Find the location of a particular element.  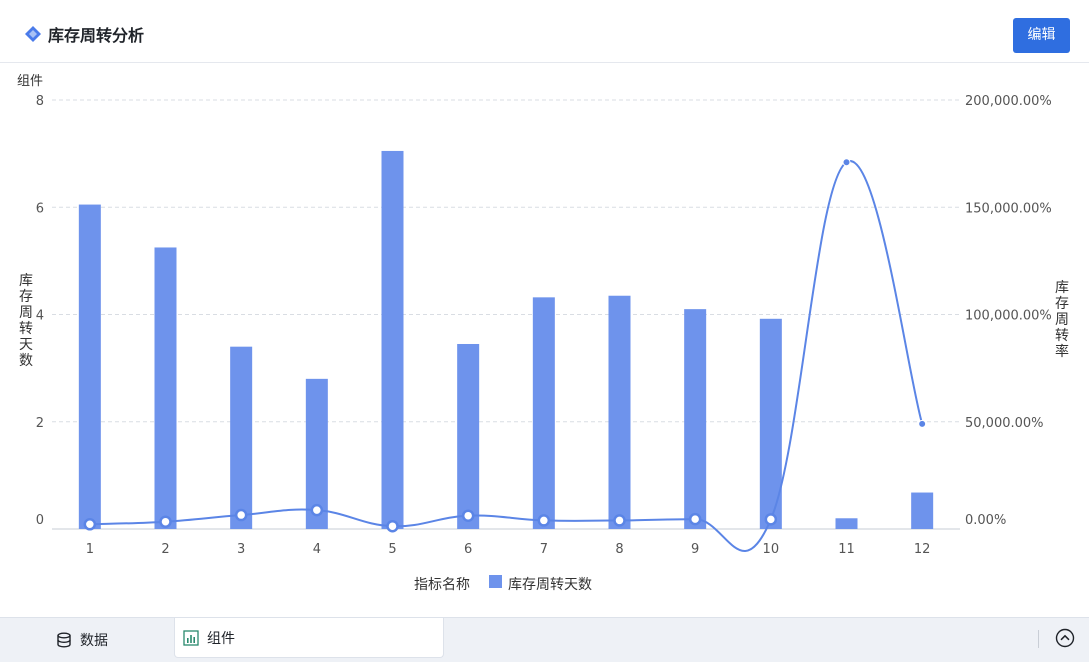

y-axis-title-char: 转 is located at coordinates (26, 329).